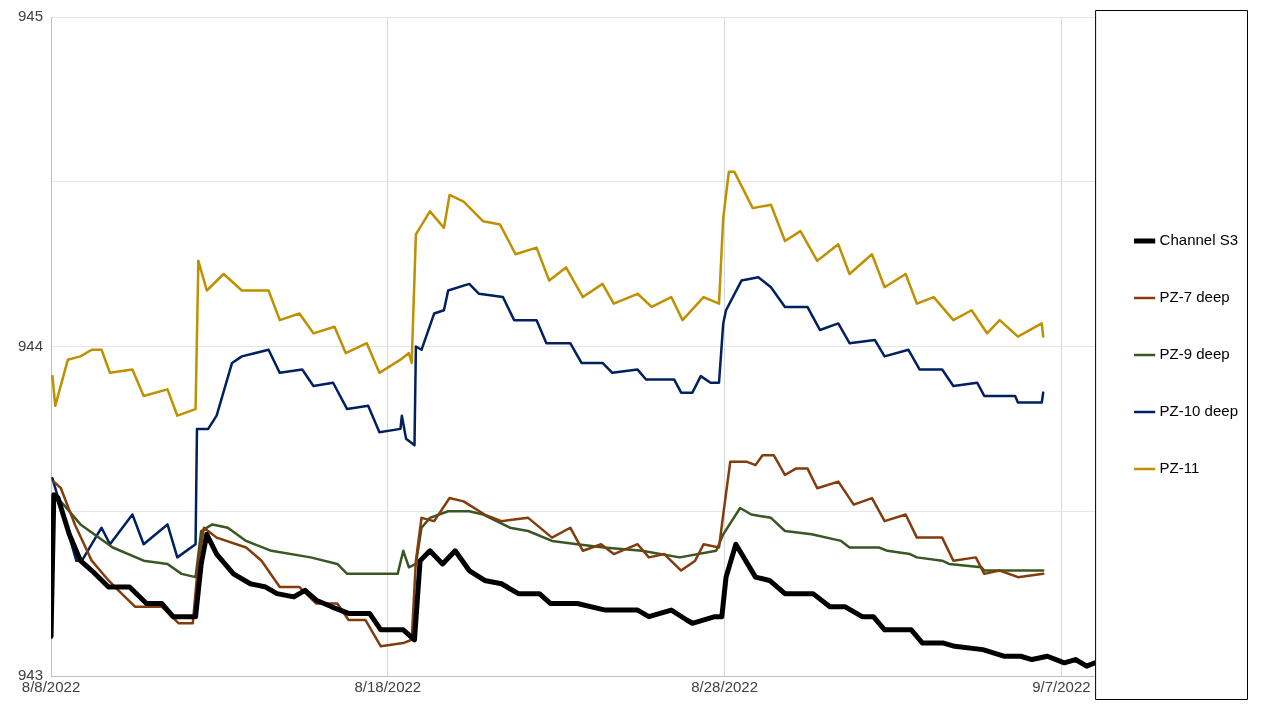 The width and height of the screenshot is (1276, 706). Describe the element at coordinates (31, 16) in the screenshot. I see `y-tick-label: 945` at that location.